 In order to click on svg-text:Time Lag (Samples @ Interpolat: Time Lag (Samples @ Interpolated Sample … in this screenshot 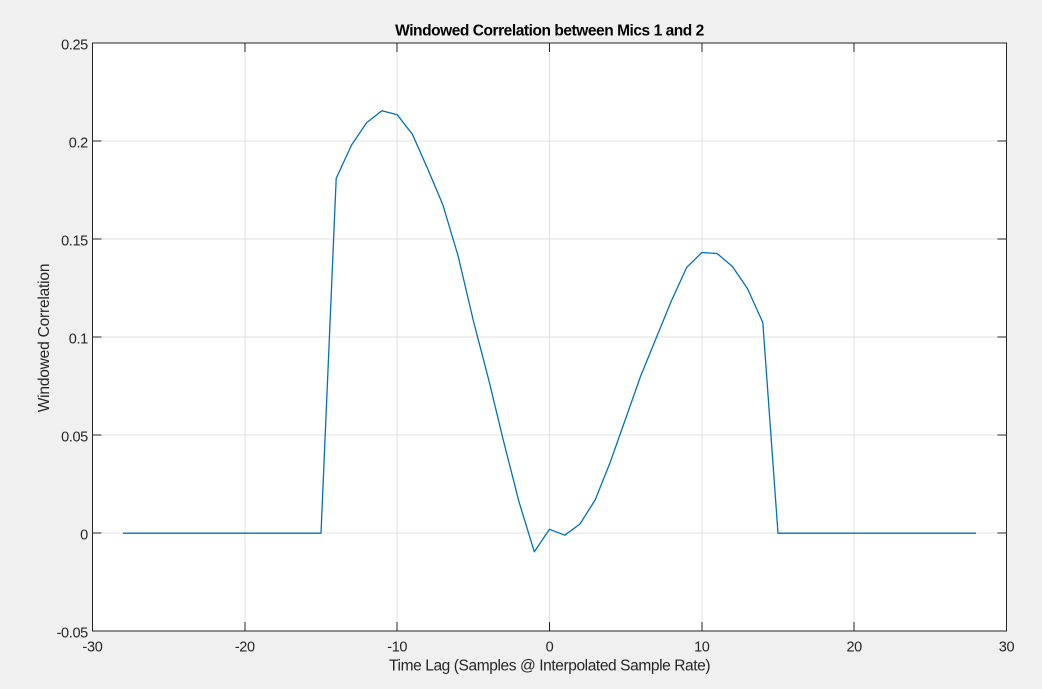, I will do `click(549, 665)`.